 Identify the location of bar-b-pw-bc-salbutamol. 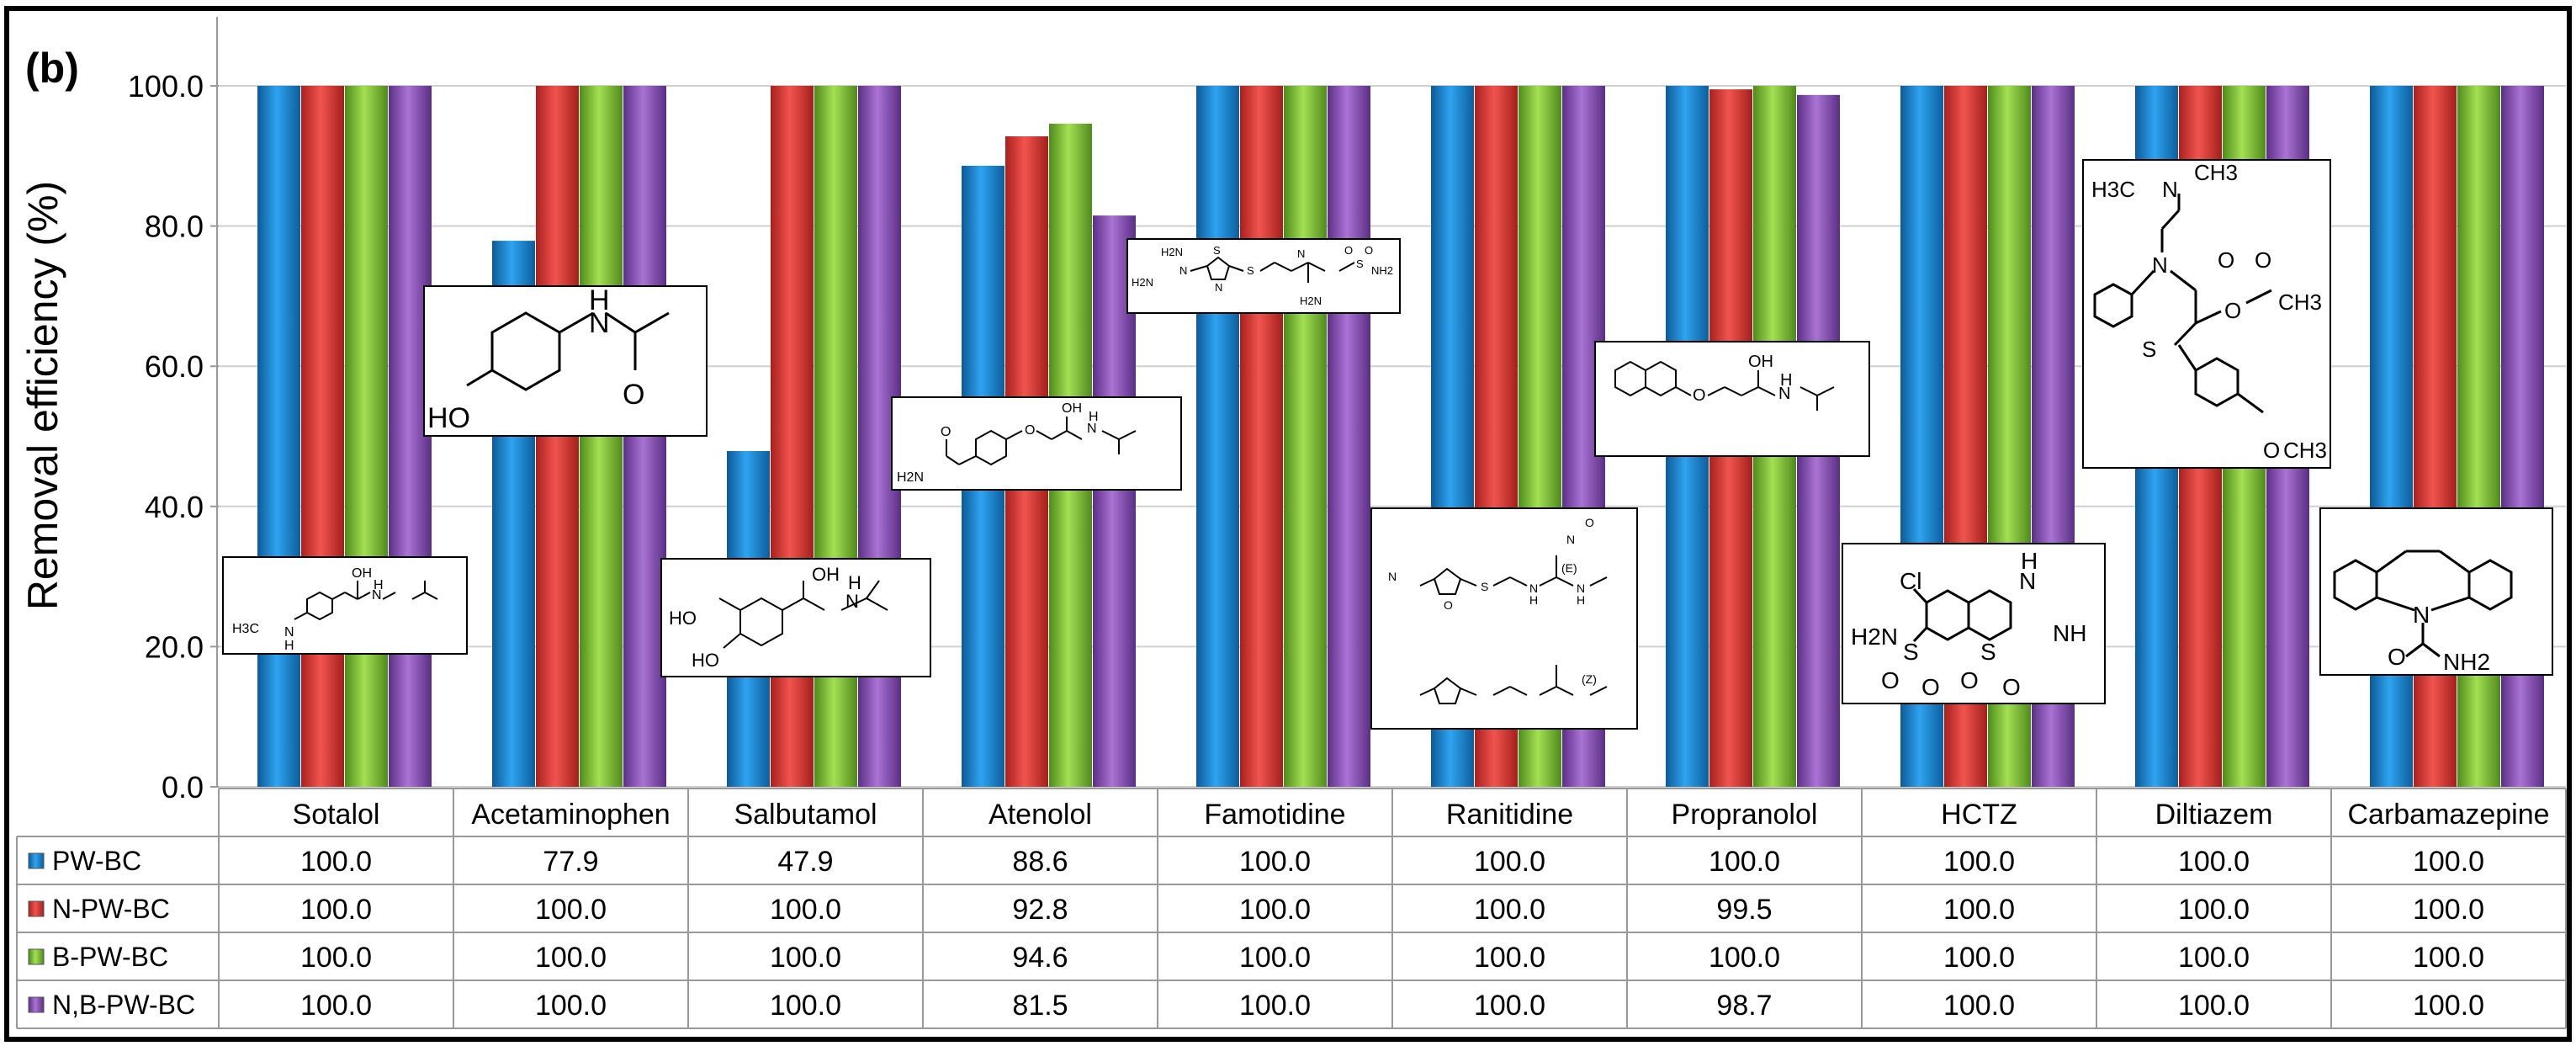
(835, 436).